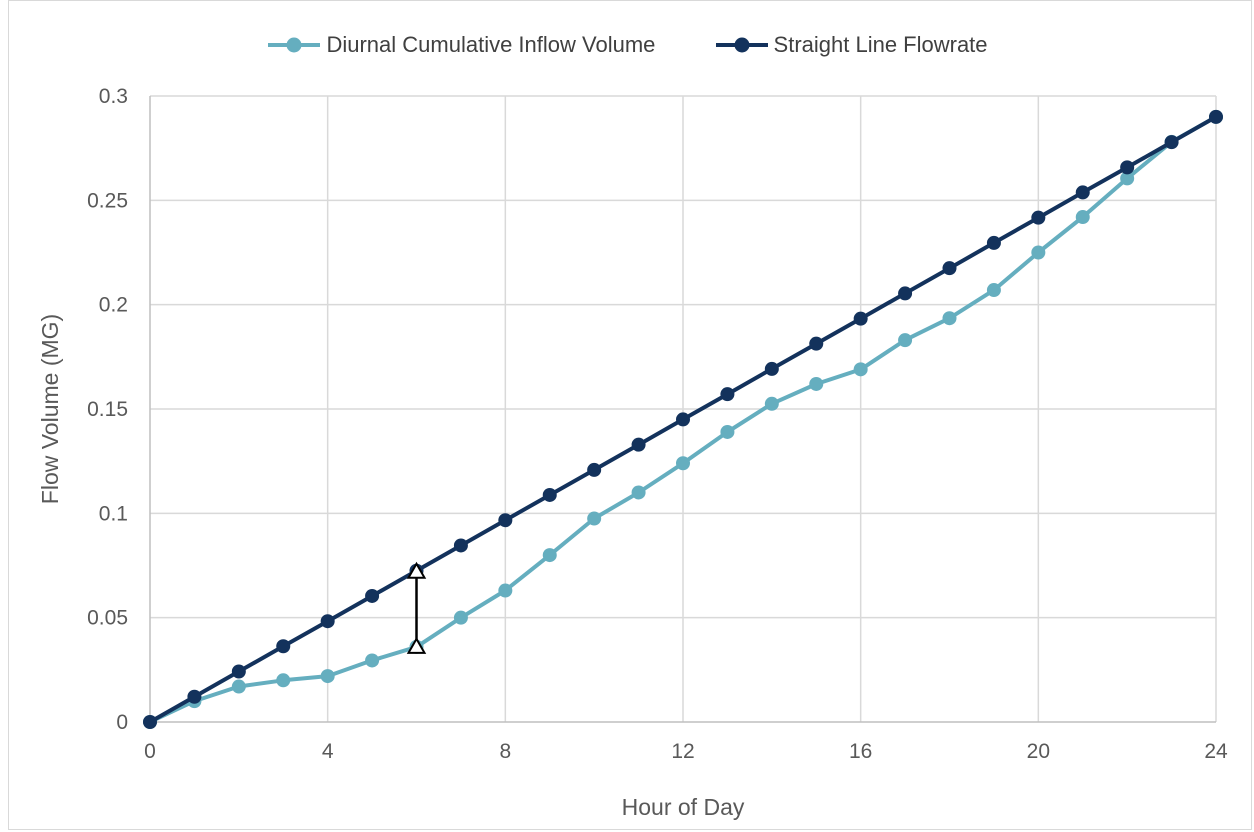 The width and height of the screenshot is (1254, 832). What do you see at coordinates (107, 200) in the screenshot?
I see `y-tick-label: 0.25` at bounding box center [107, 200].